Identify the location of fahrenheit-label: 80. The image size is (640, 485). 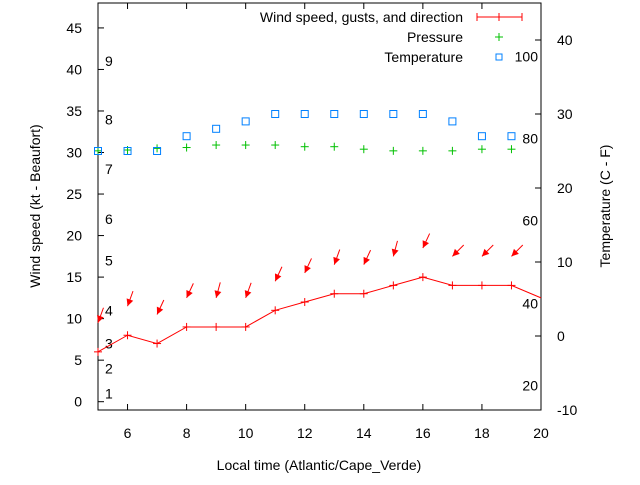
(530, 138).